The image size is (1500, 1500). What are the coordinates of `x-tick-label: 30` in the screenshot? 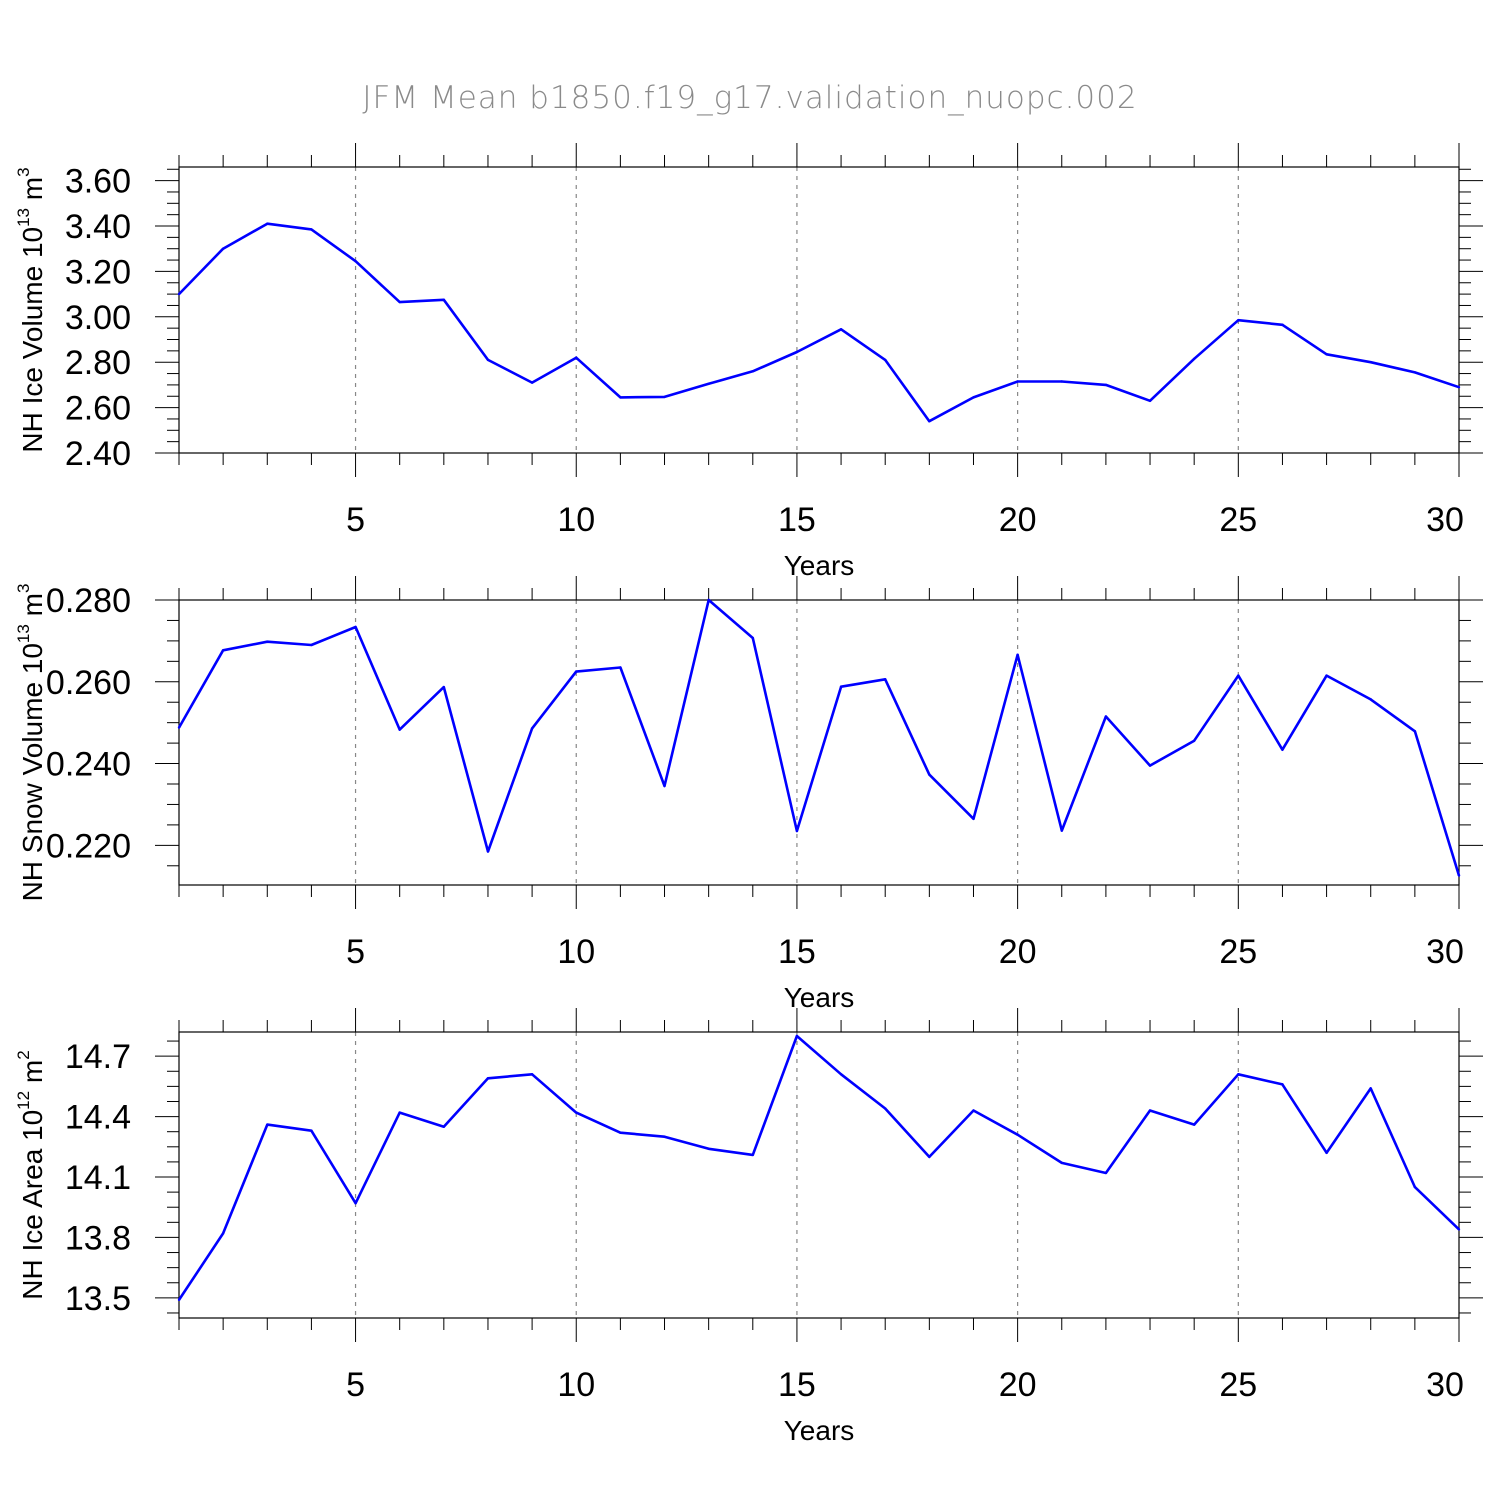 It's located at (1445, 520).